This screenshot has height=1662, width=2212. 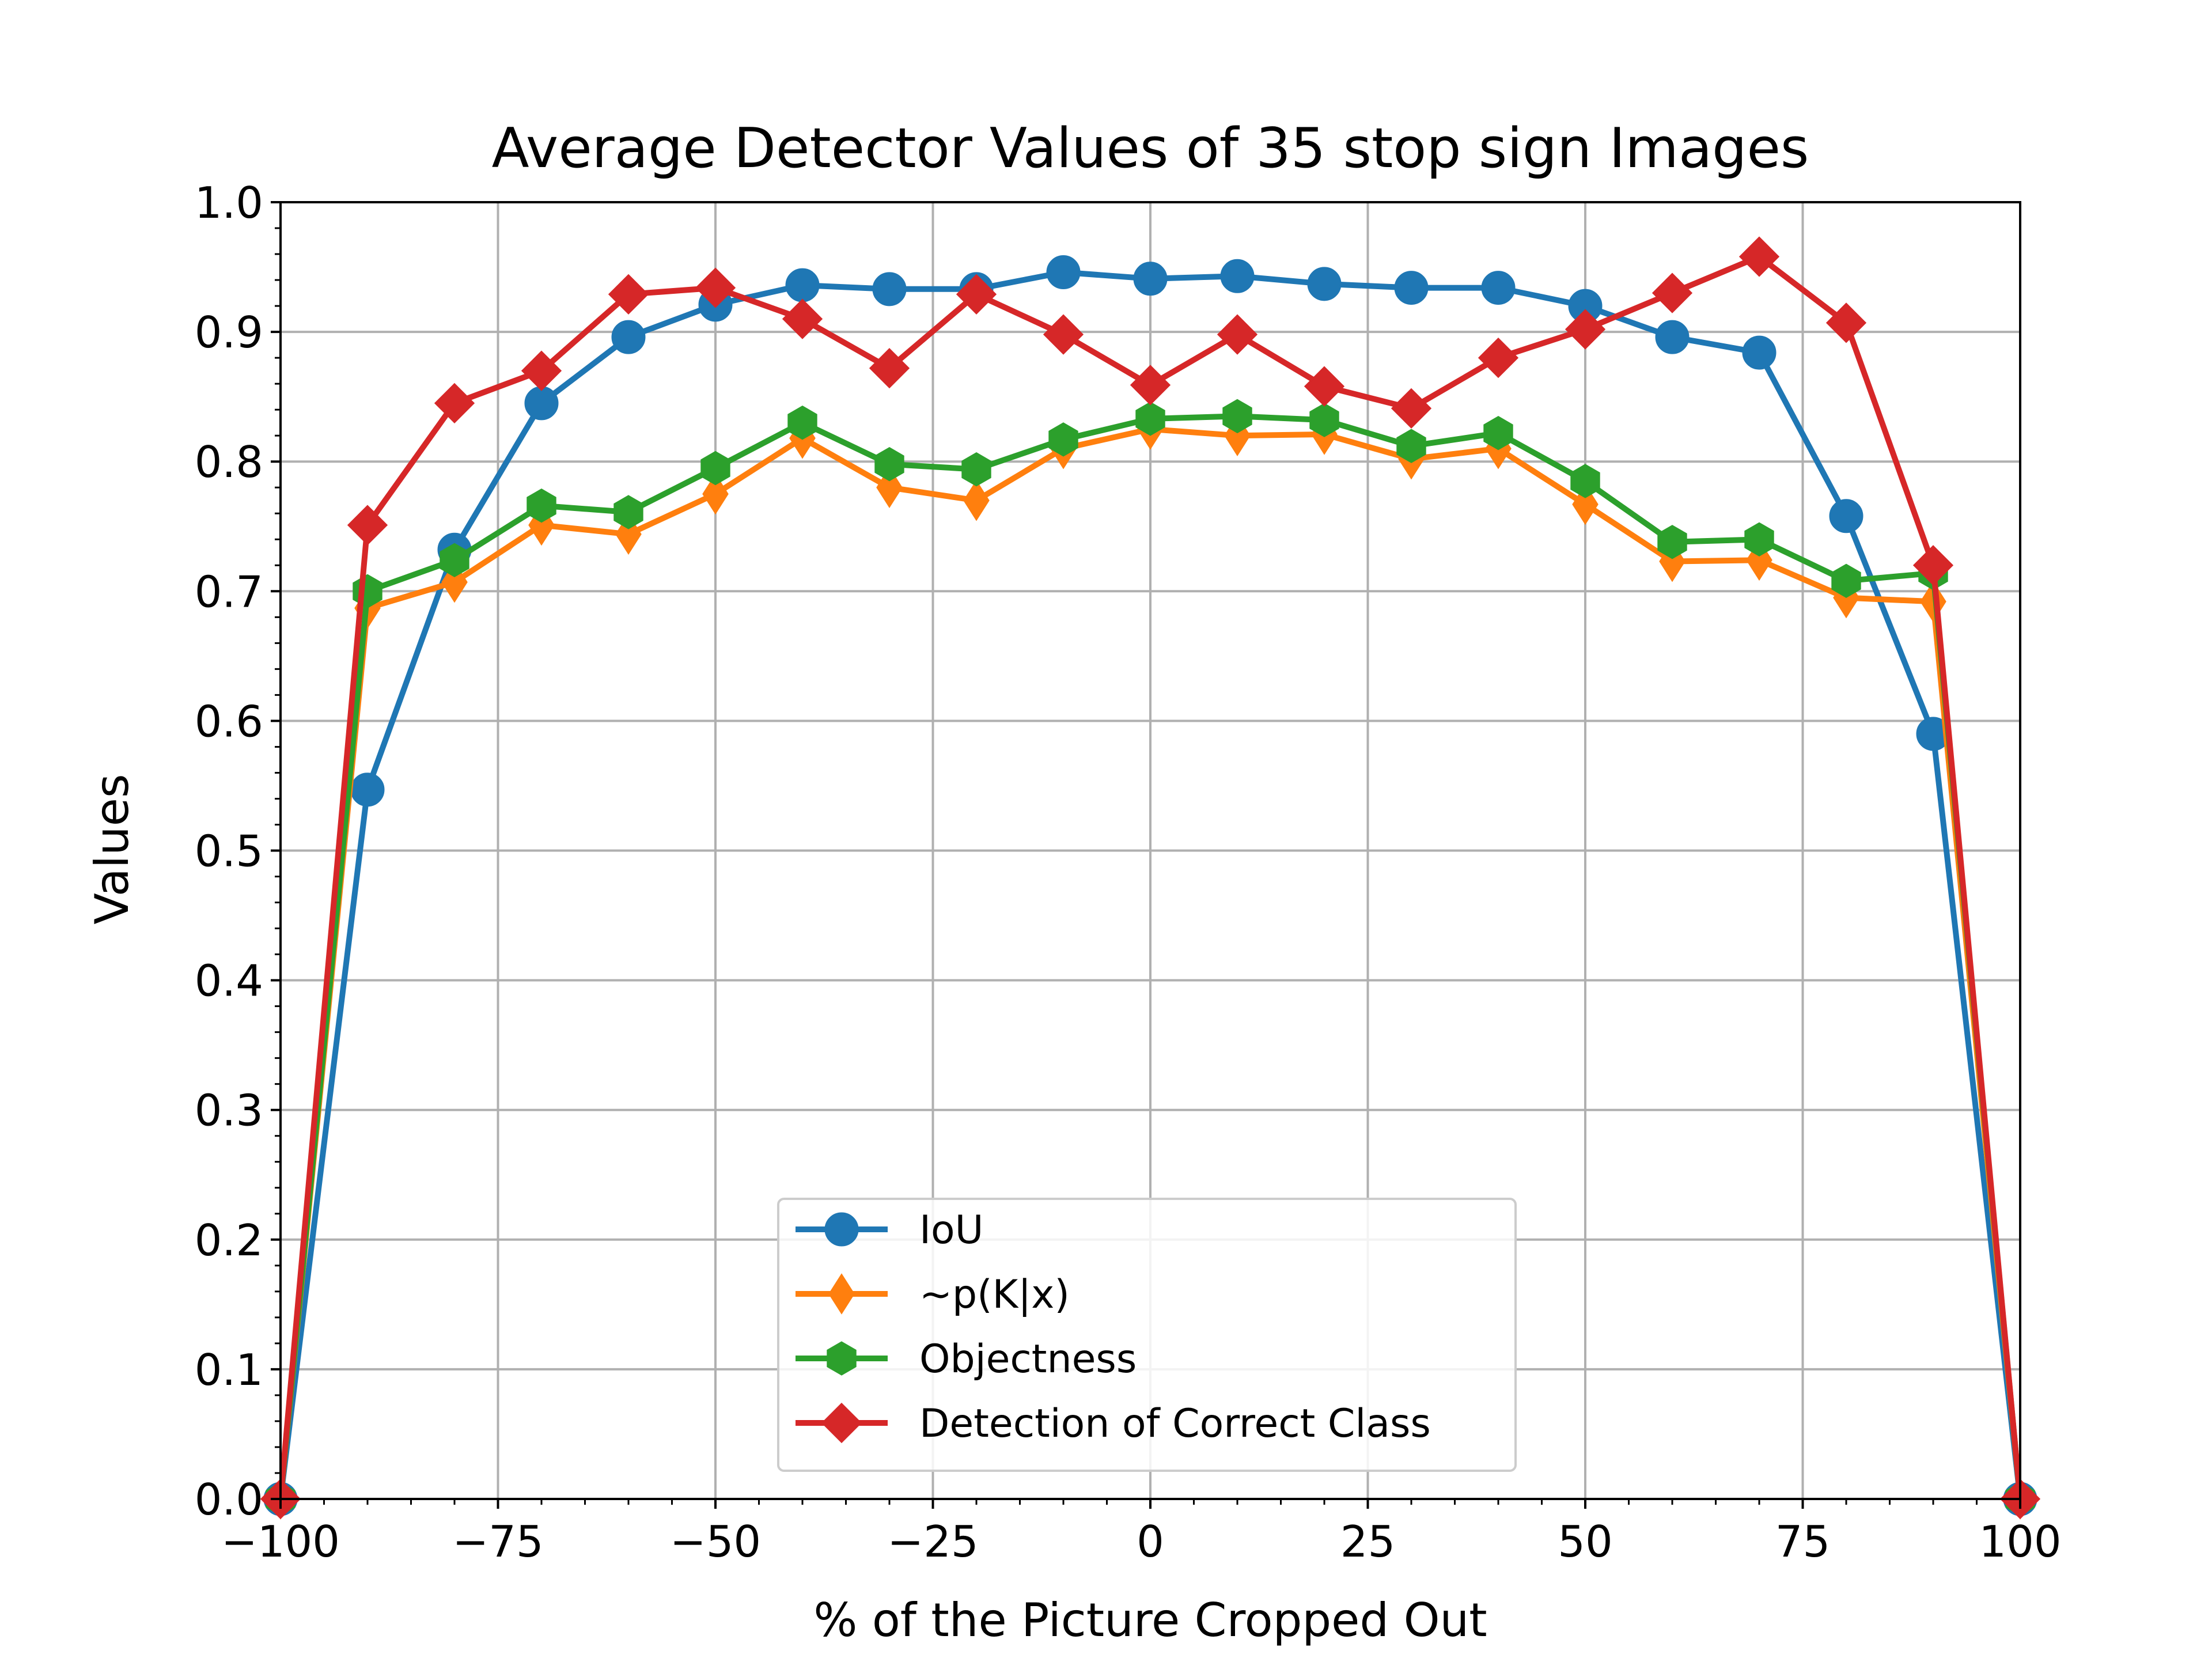 What do you see at coordinates (497, 1542) in the screenshot?
I see `x-tick-label: −75` at bounding box center [497, 1542].